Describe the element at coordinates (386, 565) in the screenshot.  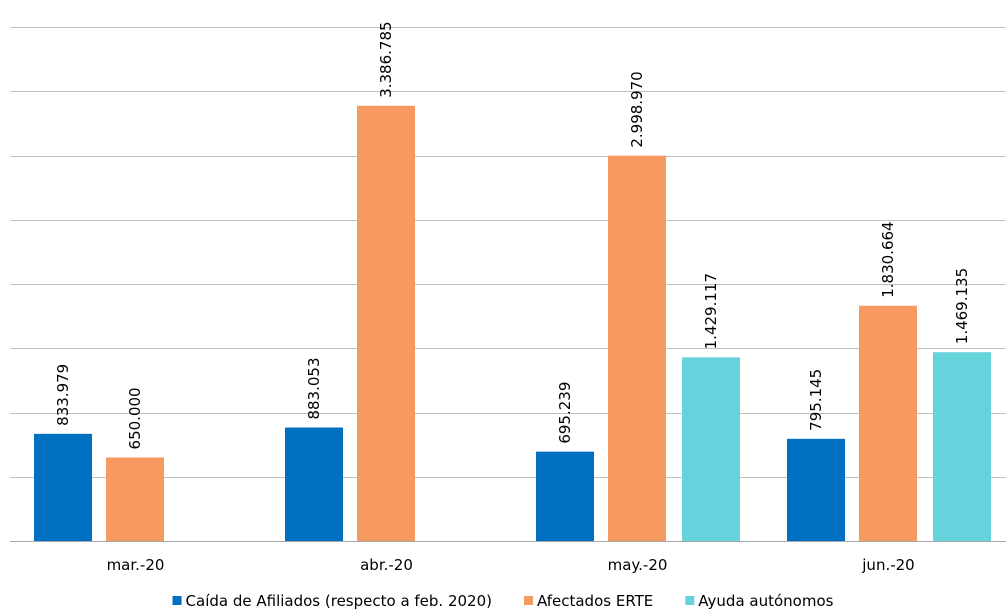
I see `x-tick-label: abr.-20` at that location.